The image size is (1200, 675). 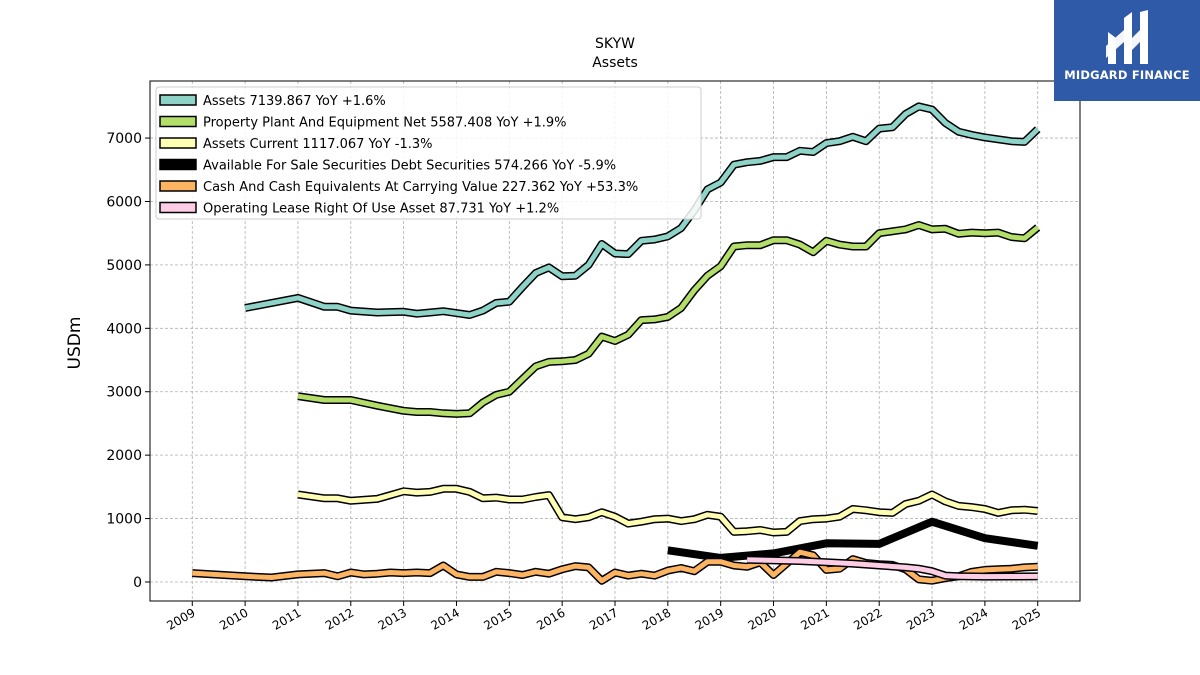 What do you see at coordinates (294, 101) in the screenshot?
I see `legend-entry: Assets 7139.867 YoY +1.6%` at bounding box center [294, 101].